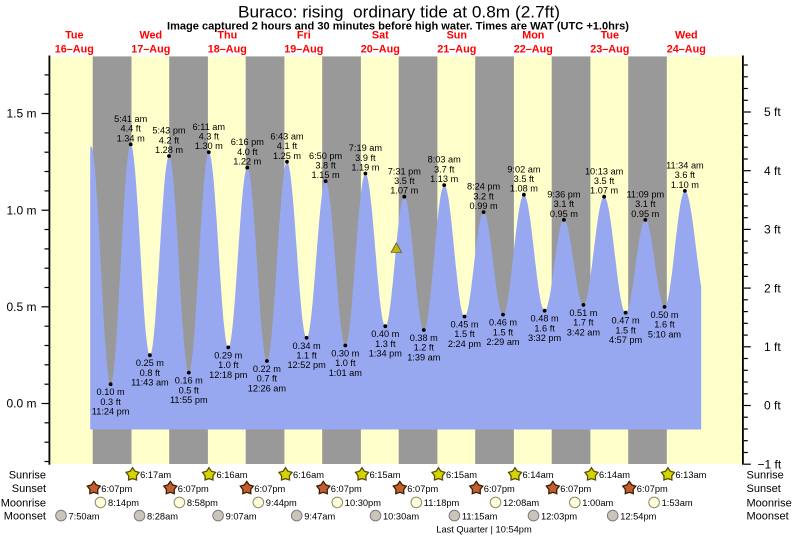 This screenshot has height=543, width=793. What do you see at coordinates (150, 373) in the screenshot?
I see `svg-text: 0.8 ft` at bounding box center [150, 373].